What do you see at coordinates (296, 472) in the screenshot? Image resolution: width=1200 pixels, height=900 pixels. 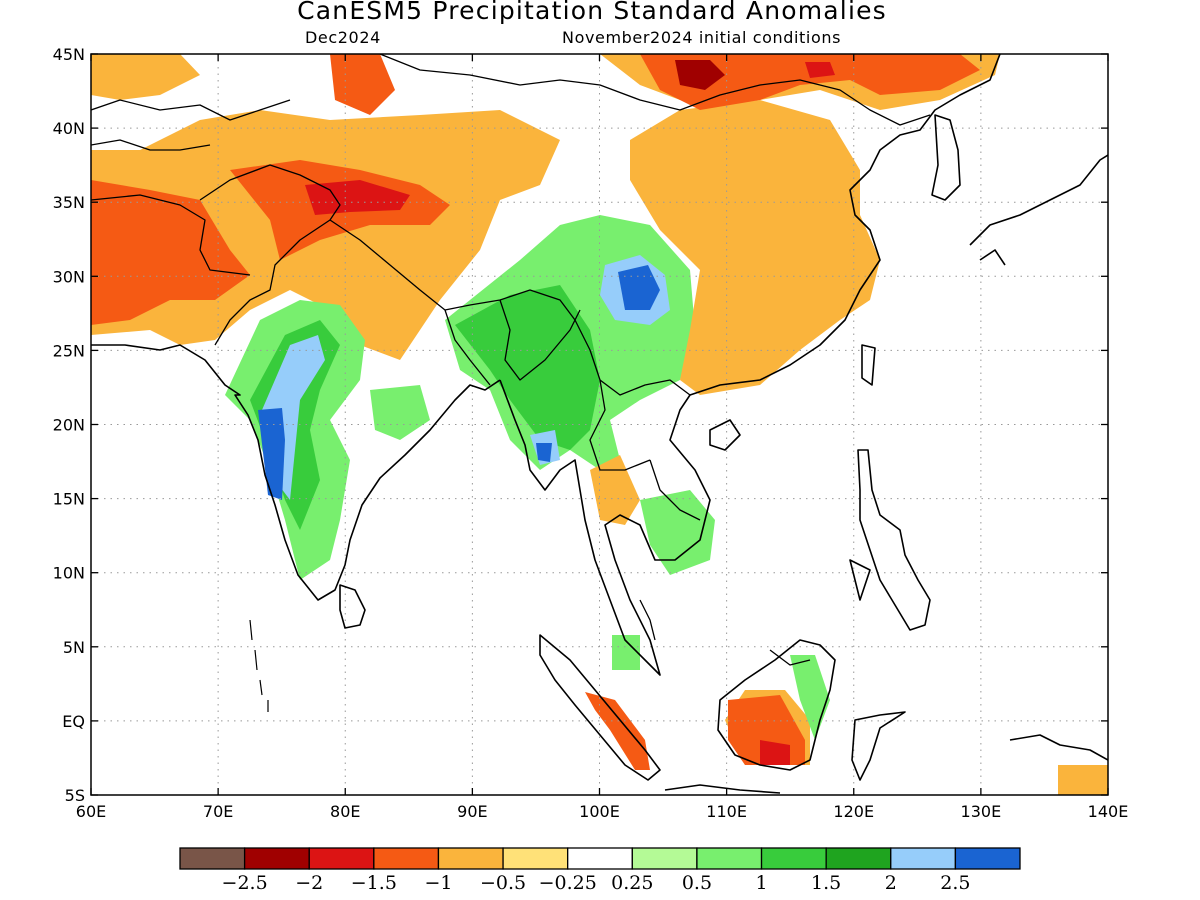 I see `coastline-india` at bounding box center [296, 472].